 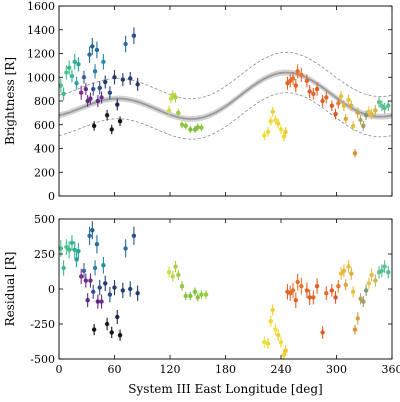 What do you see at coordinates (59, 369) in the screenshot?
I see `residual-xtick-label: 0` at bounding box center [59, 369].